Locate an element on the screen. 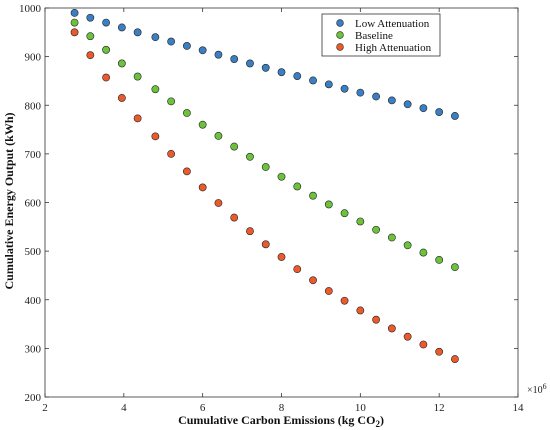  legend-marker-low-attenuation is located at coordinates (340, 23).